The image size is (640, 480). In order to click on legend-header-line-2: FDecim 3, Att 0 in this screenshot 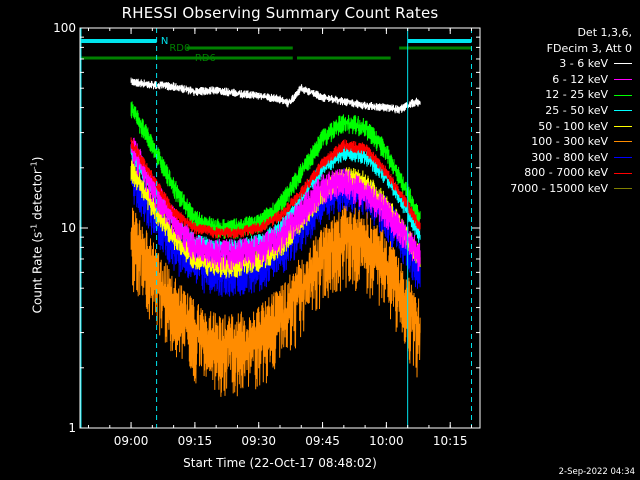, I will do `click(589, 48)`.